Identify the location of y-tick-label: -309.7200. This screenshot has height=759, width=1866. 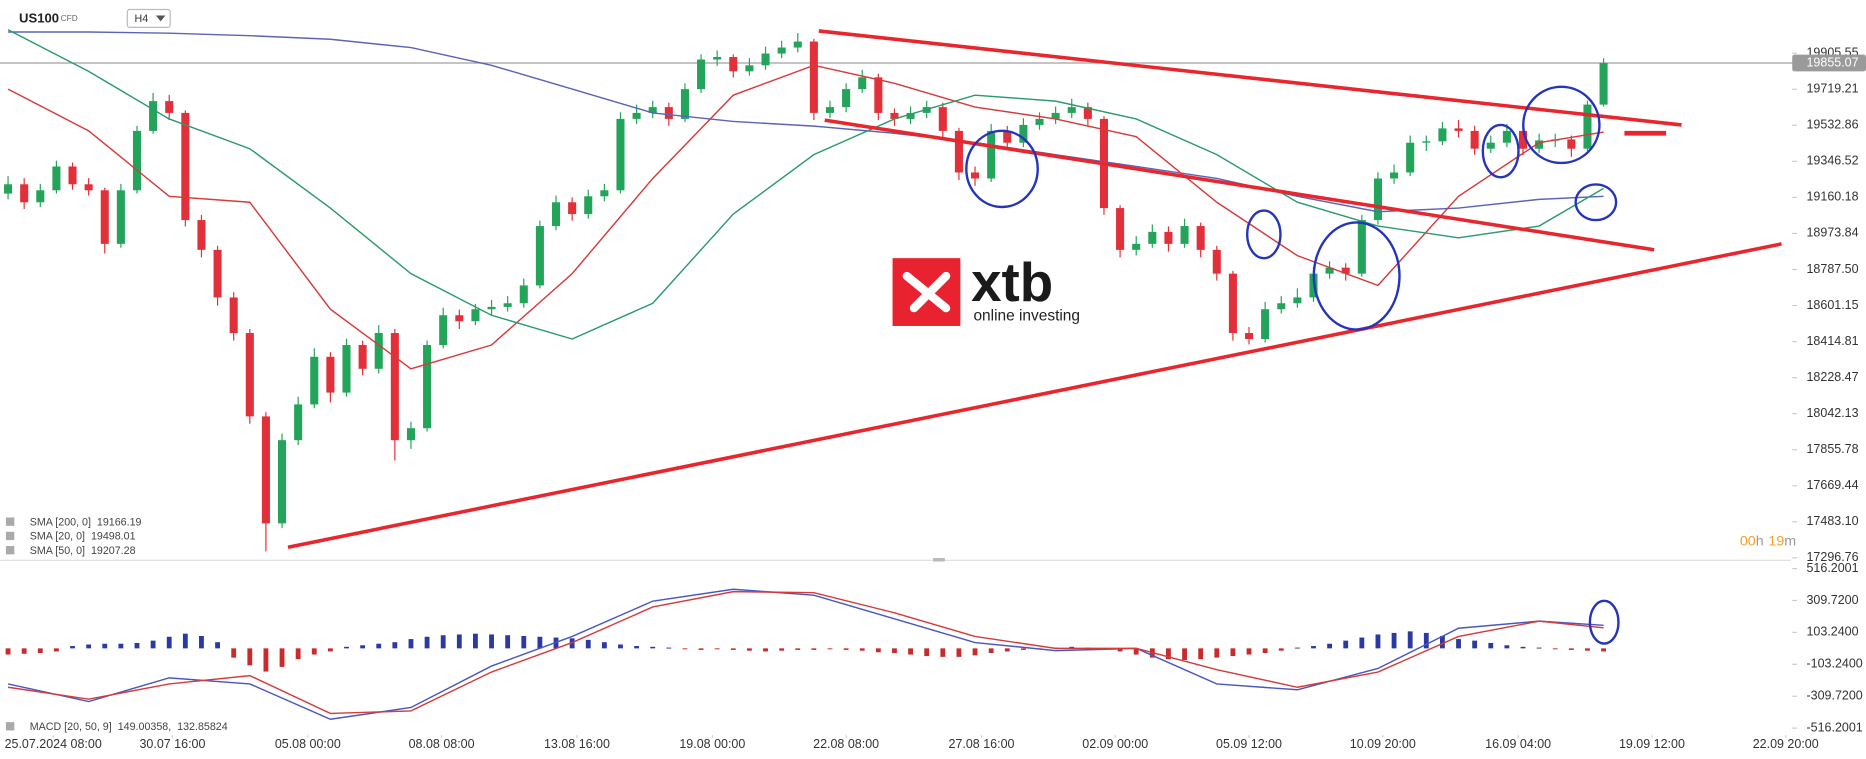
(1834, 696).